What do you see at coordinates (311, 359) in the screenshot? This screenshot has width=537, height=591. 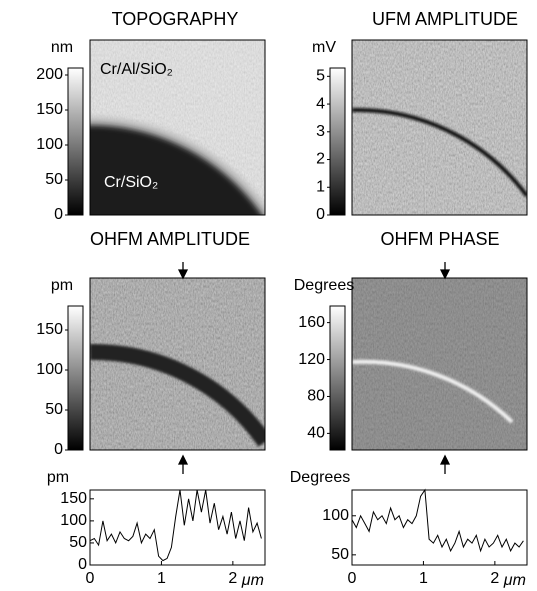 I see `colorbar-tick-label: 120` at bounding box center [311, 359].